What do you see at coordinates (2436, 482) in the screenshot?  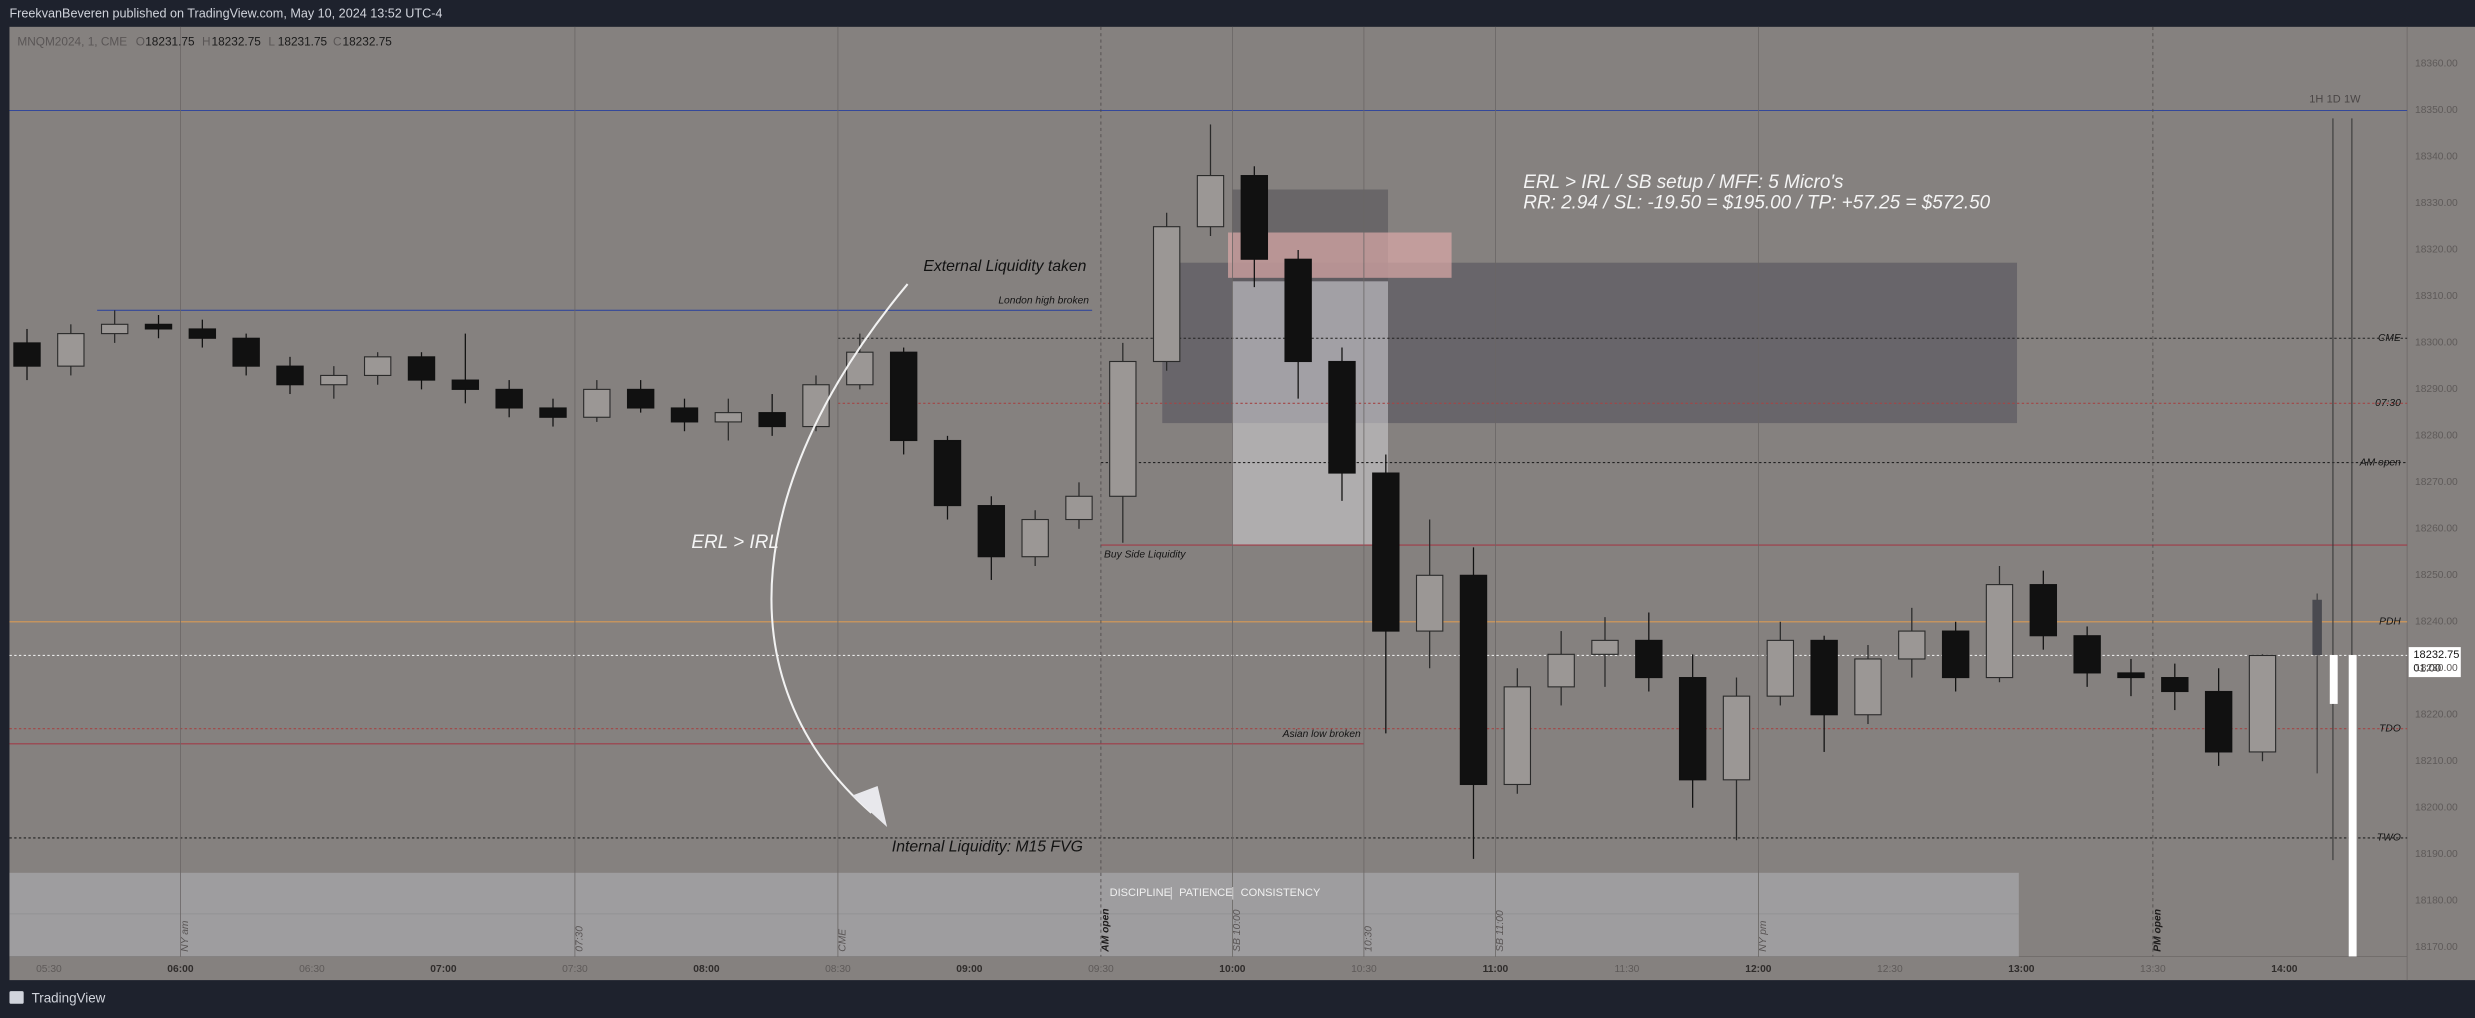 I see `y-tick-label: 18270.00` at bounding box center [2436, 482].